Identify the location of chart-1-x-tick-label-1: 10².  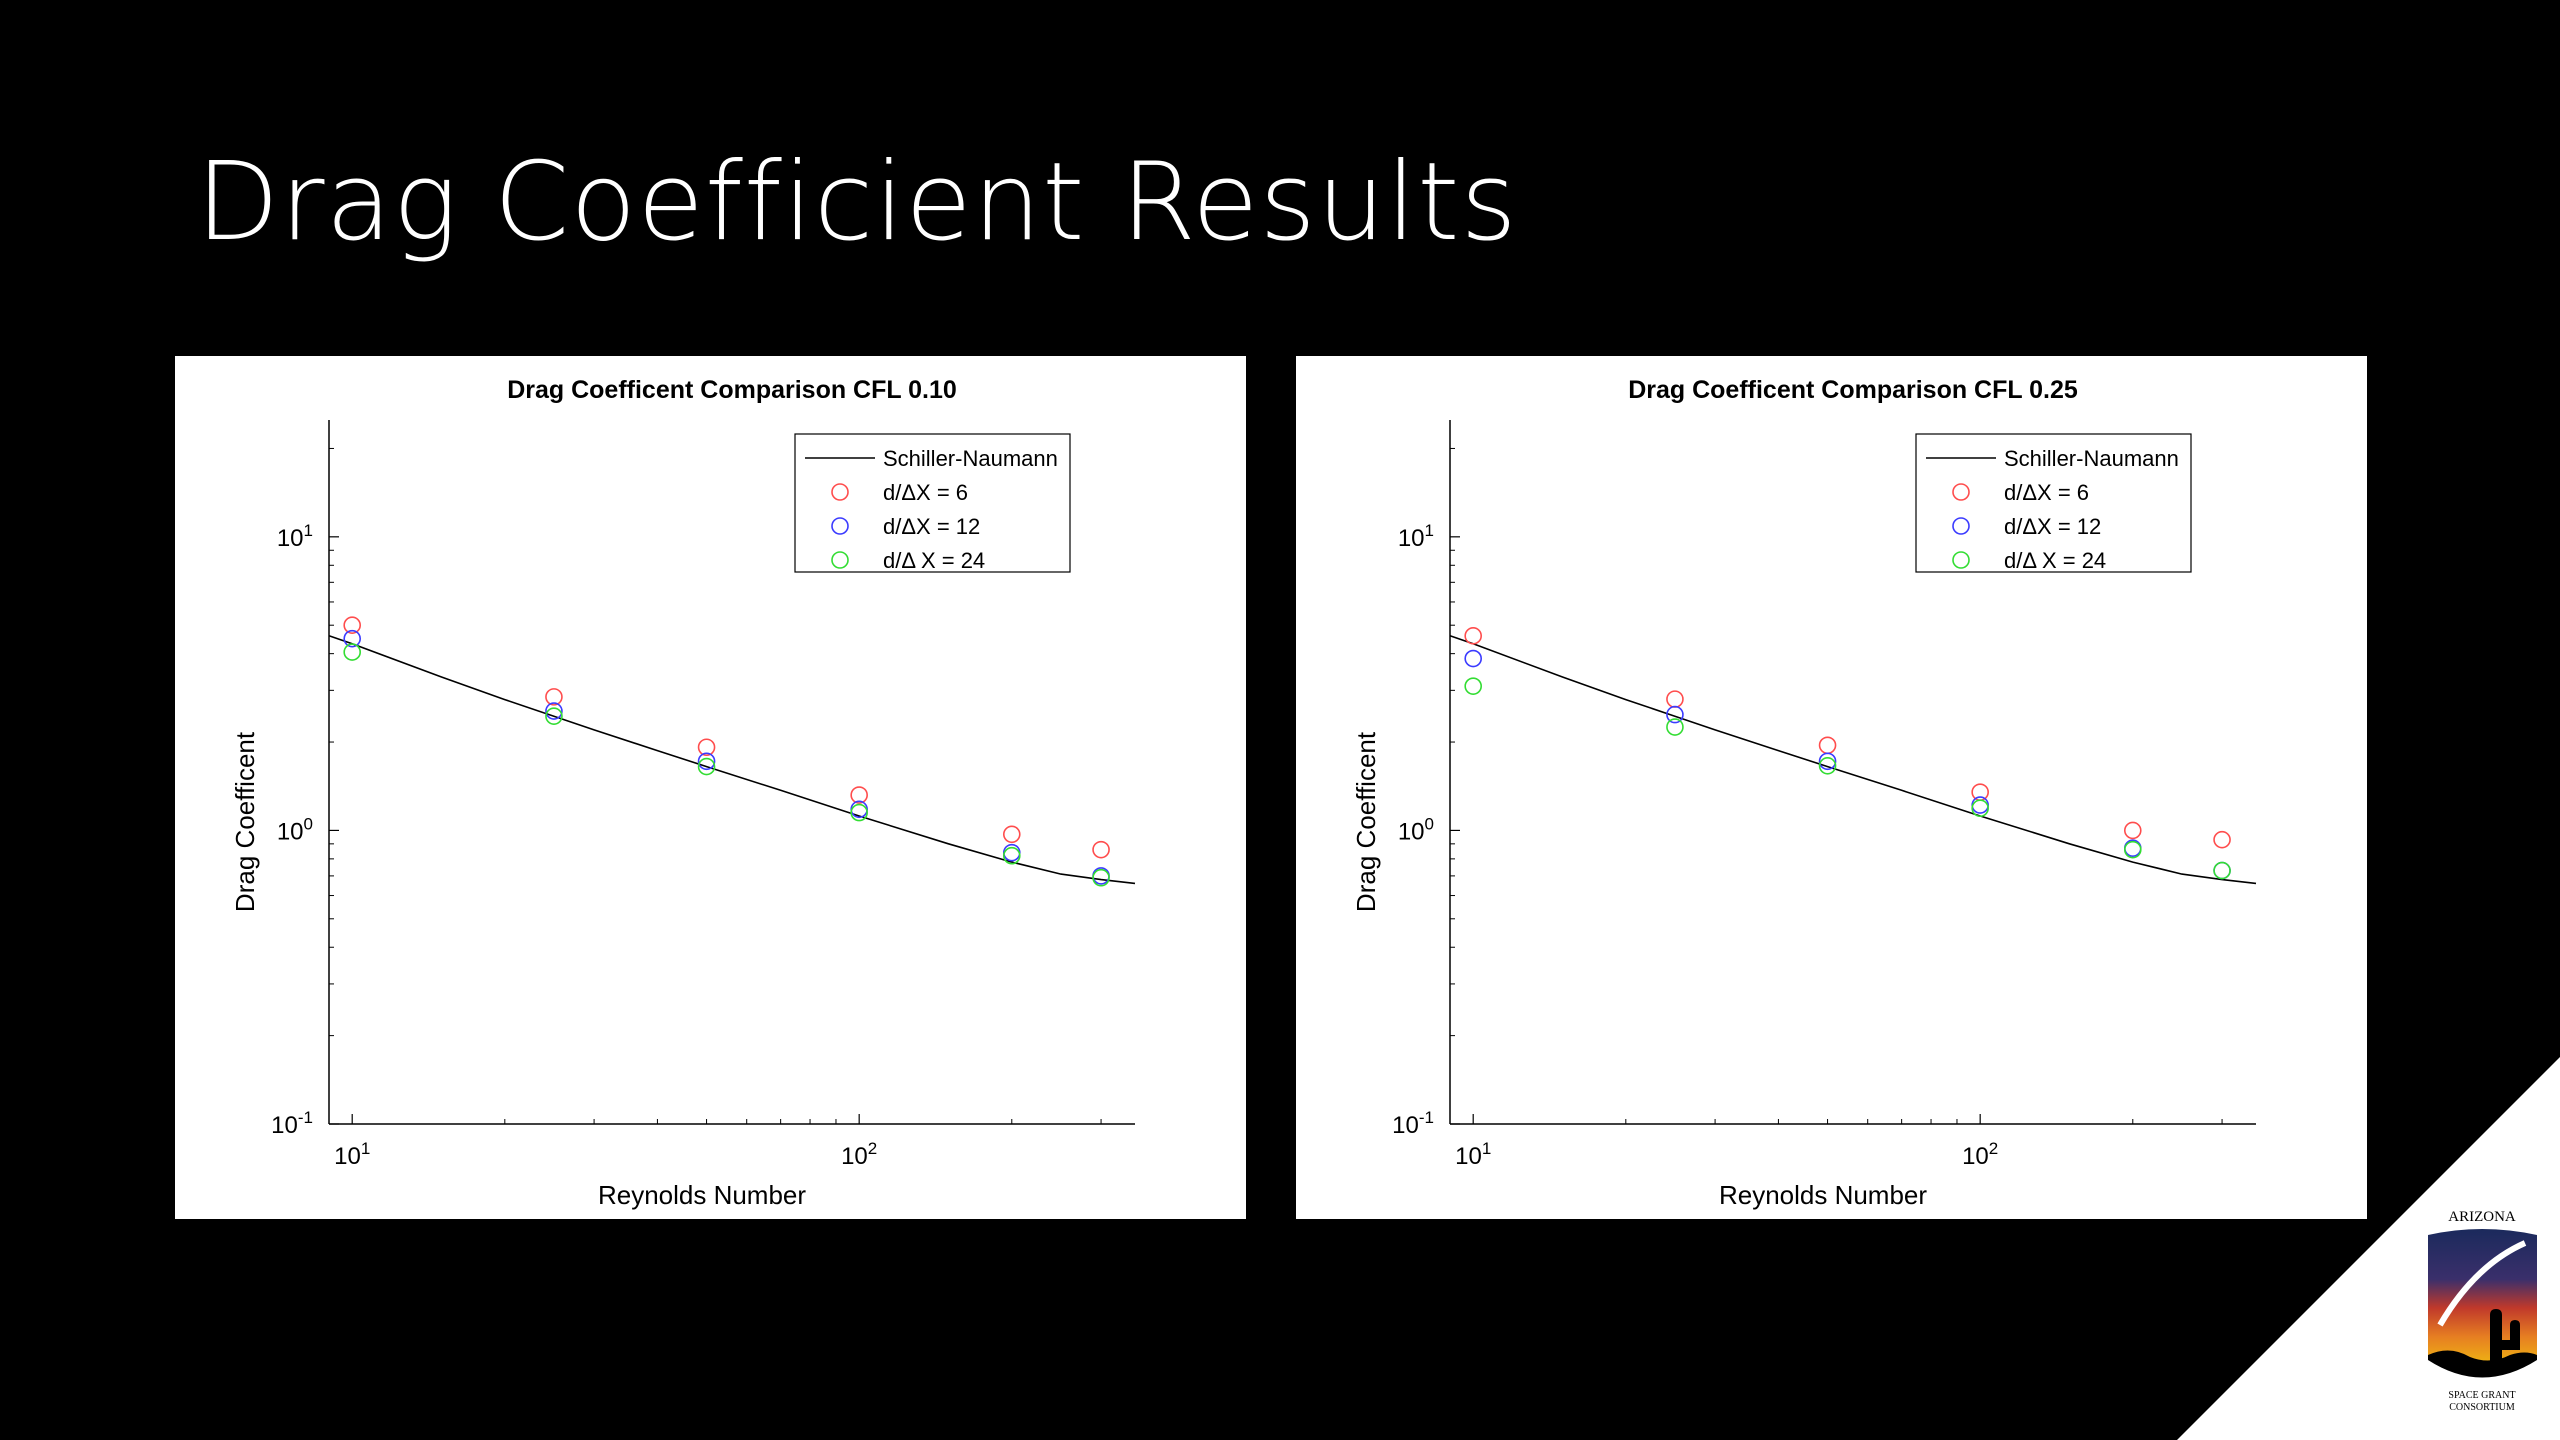
(1980, 1154).